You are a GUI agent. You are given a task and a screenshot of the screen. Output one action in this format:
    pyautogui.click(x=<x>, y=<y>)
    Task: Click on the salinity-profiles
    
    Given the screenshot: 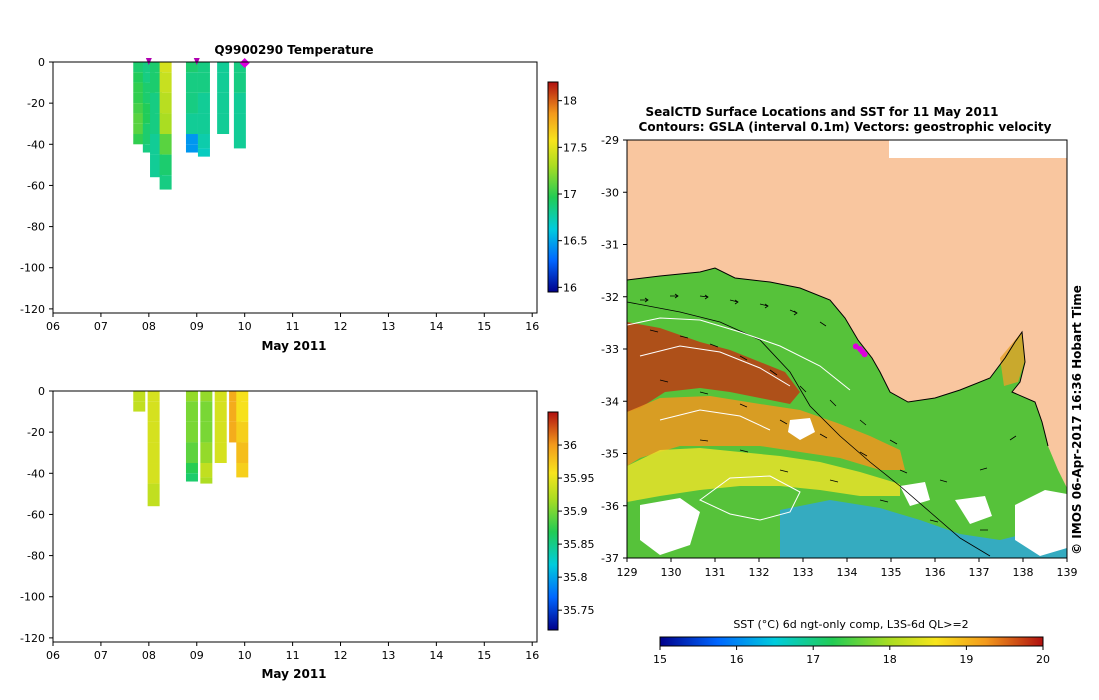 What is the action you would take?
    pyautogui.click(x=191, y=449)
    